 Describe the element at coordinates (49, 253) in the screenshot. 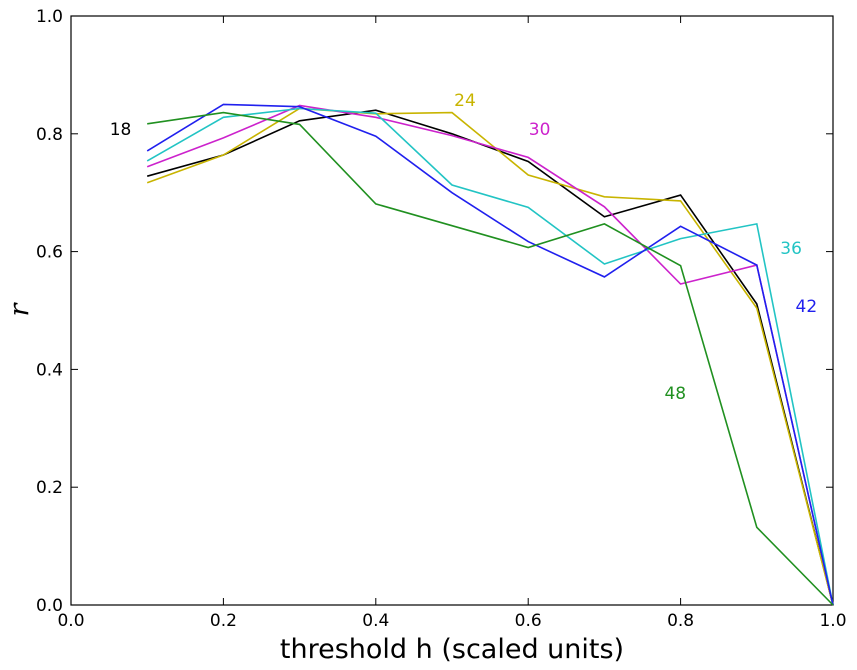

I see `y-tick-label: 0.6` at that location.